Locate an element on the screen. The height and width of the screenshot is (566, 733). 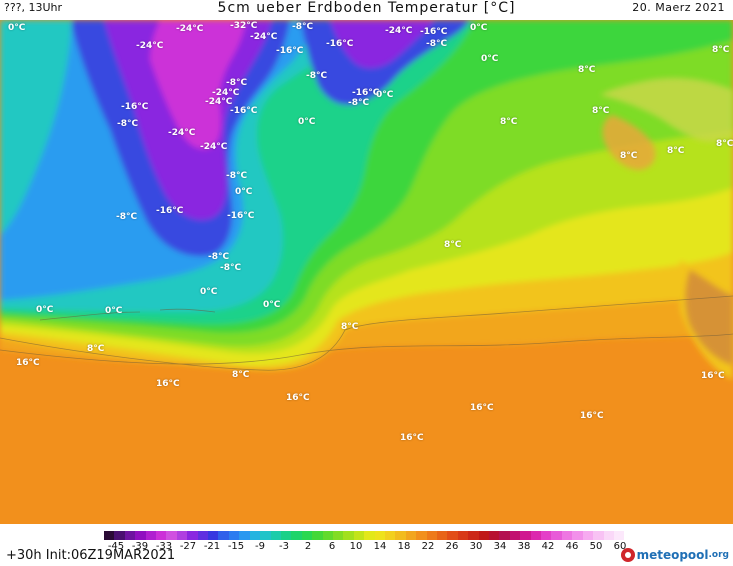
color-scale-bar is located at coordinates (364, 535).